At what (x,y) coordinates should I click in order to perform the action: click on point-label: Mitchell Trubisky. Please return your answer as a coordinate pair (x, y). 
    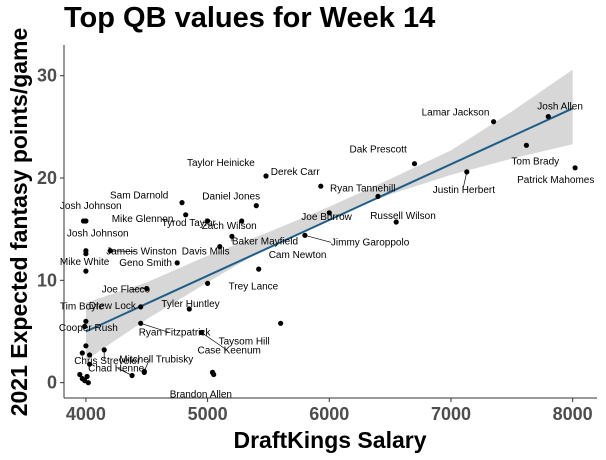
    Looking at the image, I should click on (156, 359).